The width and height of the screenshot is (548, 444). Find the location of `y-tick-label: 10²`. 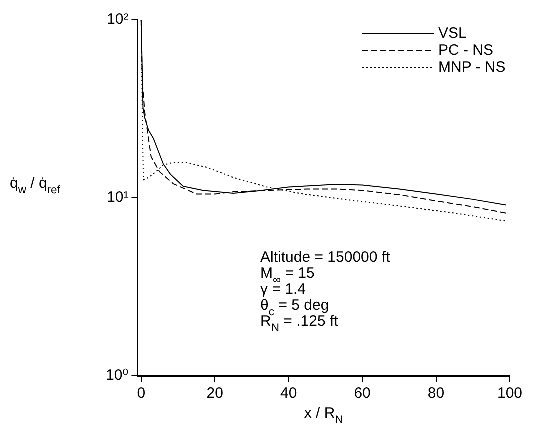

y-tick-label: 10² is located at coordinates (118, 19).